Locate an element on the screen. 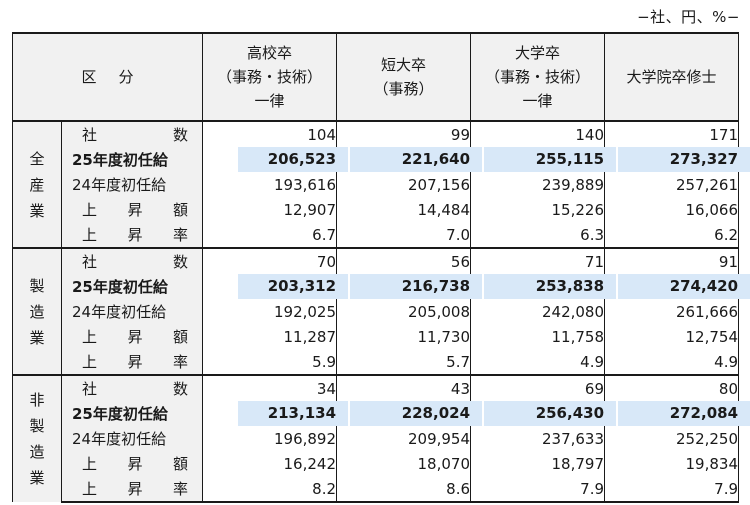 This screenshot has height=505, width=750. industry-label: 製造業 is located at coordinates (37, 311).